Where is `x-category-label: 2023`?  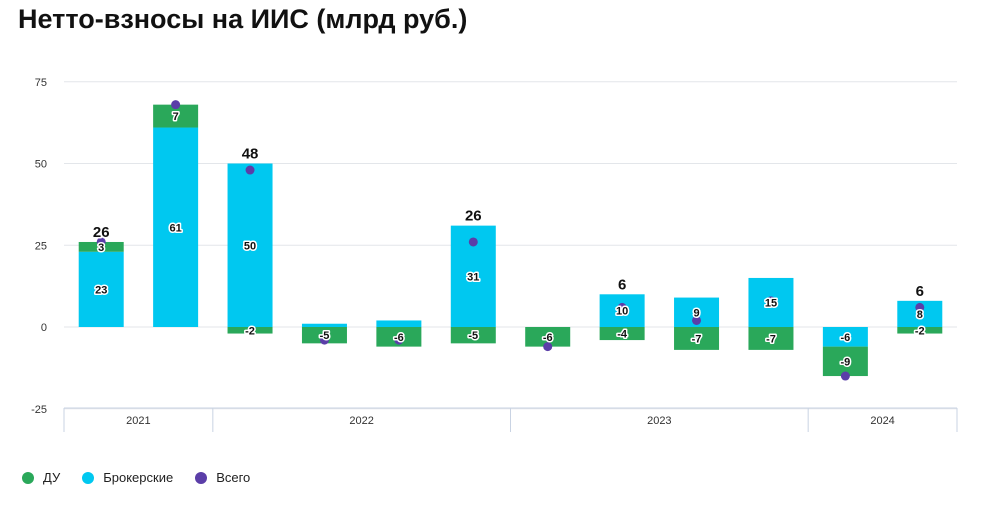 x-category-label: 2023 is located at coordinates (659, 421).